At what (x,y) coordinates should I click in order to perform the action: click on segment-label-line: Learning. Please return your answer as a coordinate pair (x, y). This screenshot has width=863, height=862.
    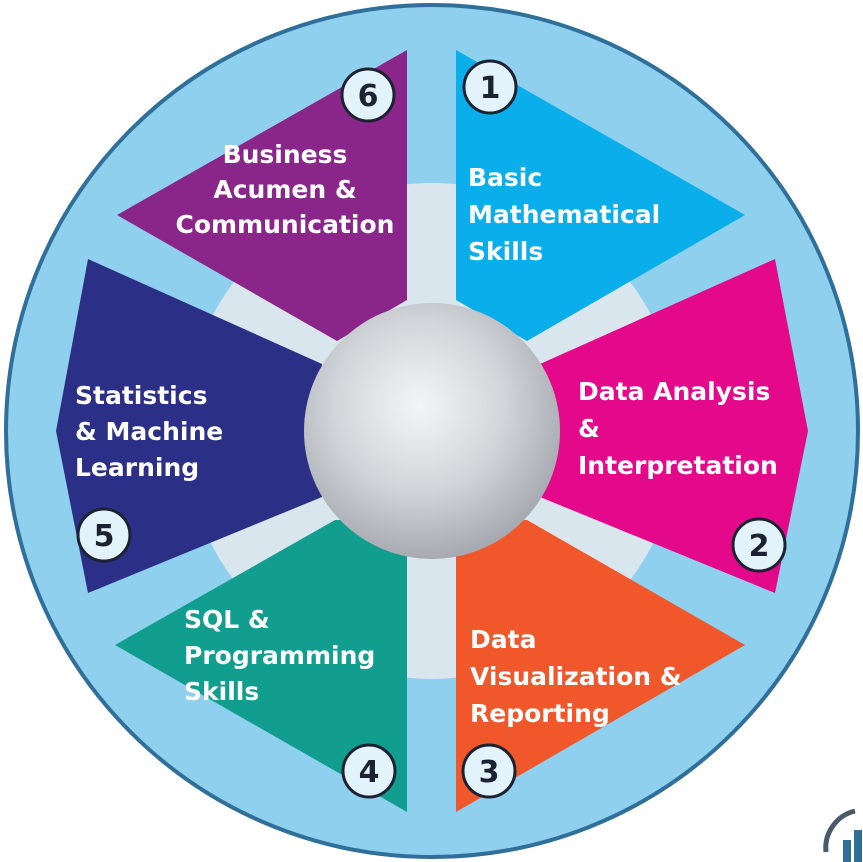
    Looking at the image, I should click on (137, 467).